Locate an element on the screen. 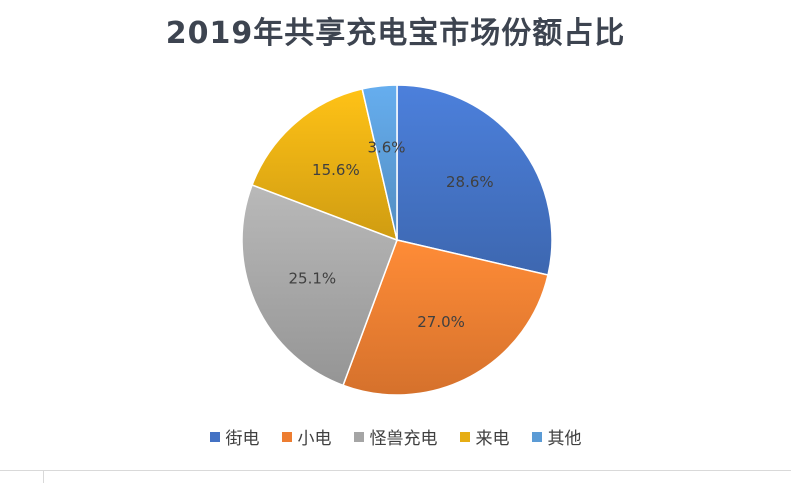  legend-item: 怪兽充电 is located at coordinates (395, 436).